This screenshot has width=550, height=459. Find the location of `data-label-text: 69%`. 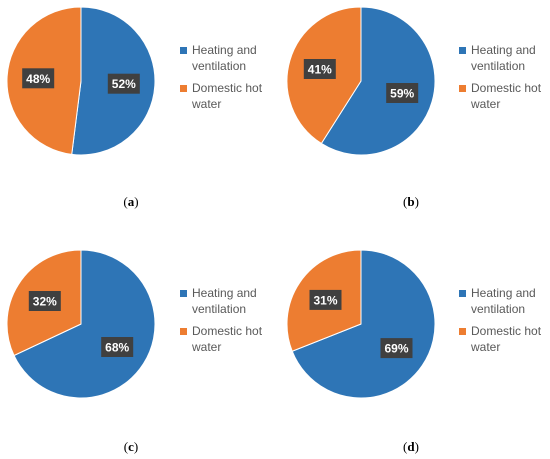

data-label-text: 69% is located at coordinates (396, 349).